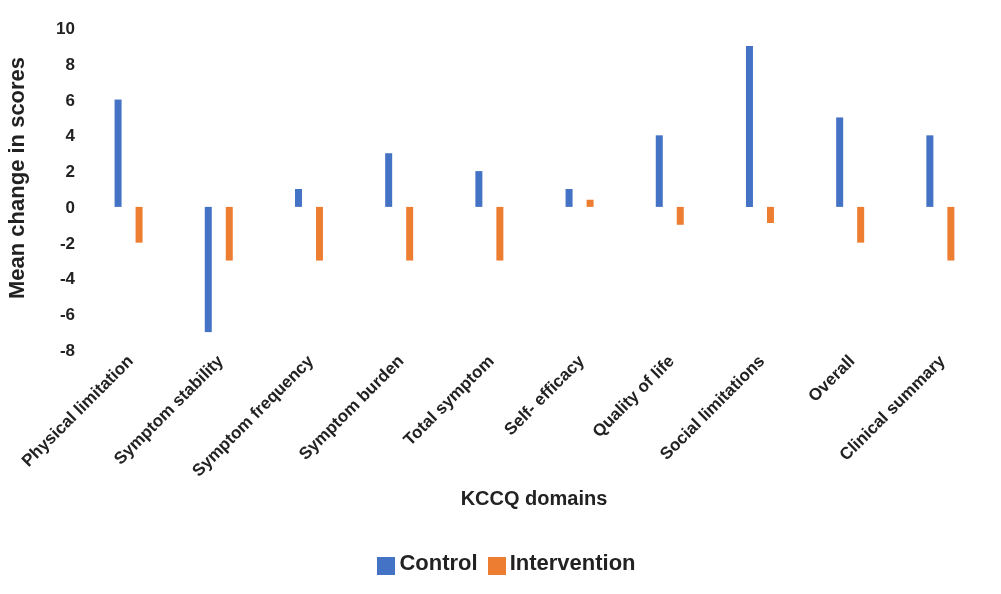 Image resolution: width=1001 pixels, height=594 pixels. Describe the element at coordinates (70, 136) in the screenshot. I see `y-tick-label: 4` at that location.